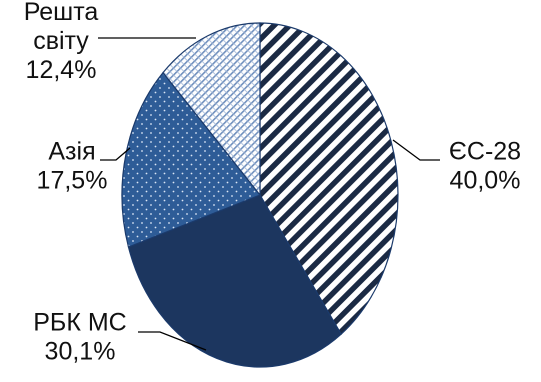 The width and height of the screenshot is (541, 382). What do you see at coordinates (485, 152) in the screenshot?
I see `slice-category-label-eu28: ЄС-28` at bounding box center [485, 152].